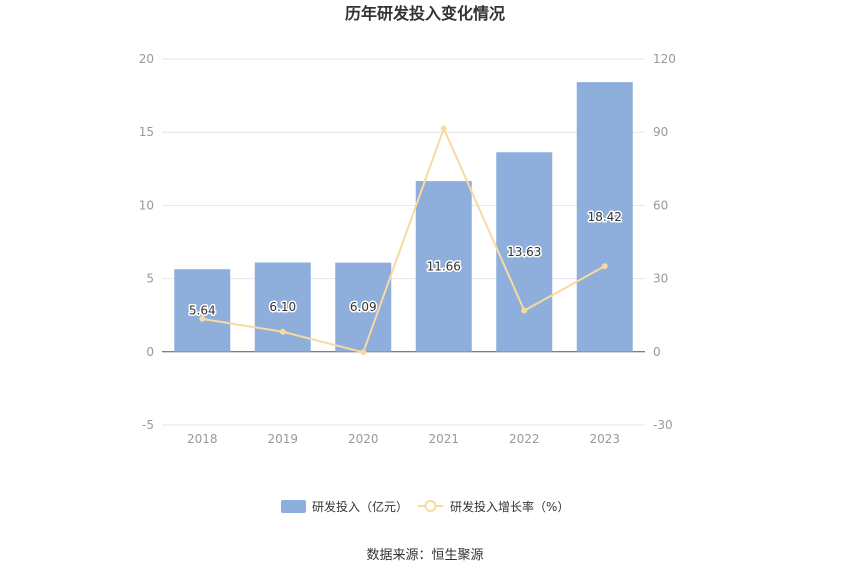  Describe the element at coordinates (282, 439) in the screenshot. I see `x-tick-label: 2019` at that location.